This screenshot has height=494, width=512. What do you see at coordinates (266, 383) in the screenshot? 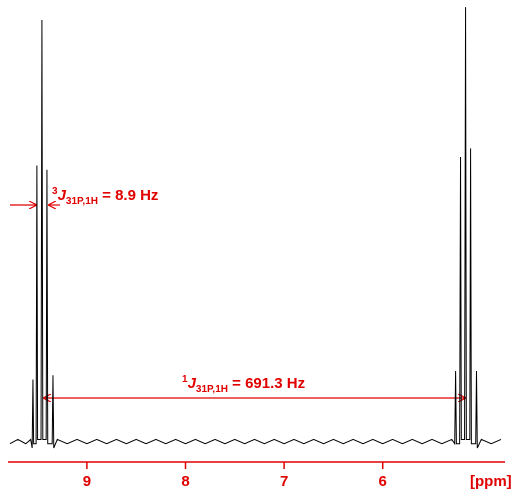
I see `annotation-text: = 691.3 Hz` at bounding box center [266, 383].